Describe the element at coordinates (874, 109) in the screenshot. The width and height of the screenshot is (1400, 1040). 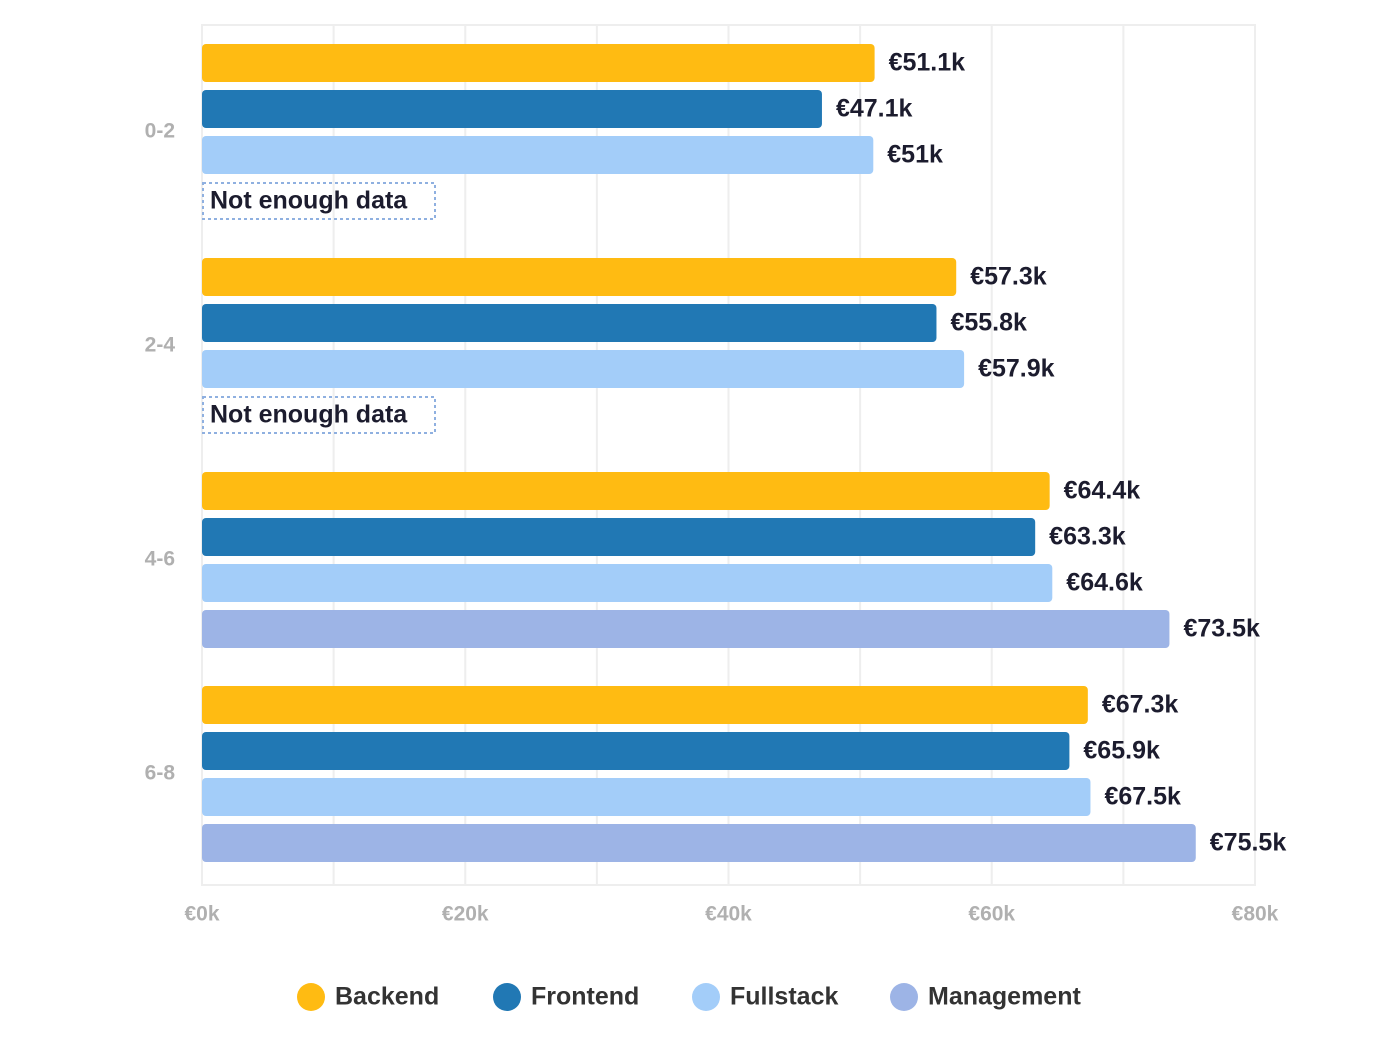
I see `value-label: €47.1k` at that location.